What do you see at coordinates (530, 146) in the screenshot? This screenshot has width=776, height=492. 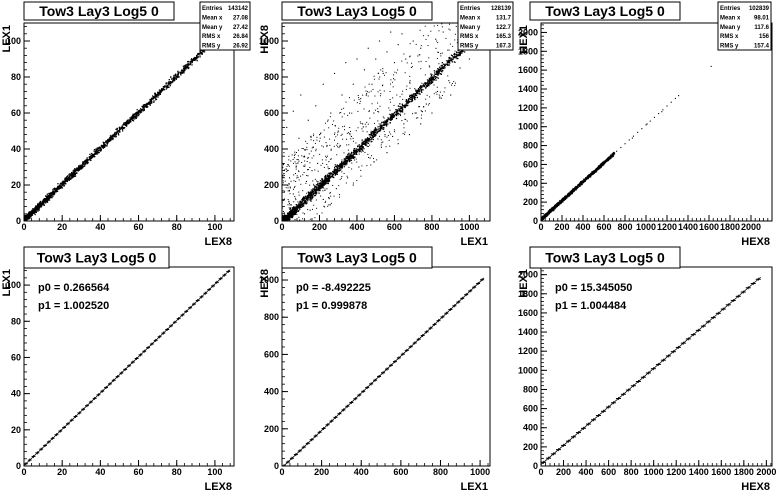 I see `y-tick-label: 800` at bounding box center [530, 146].